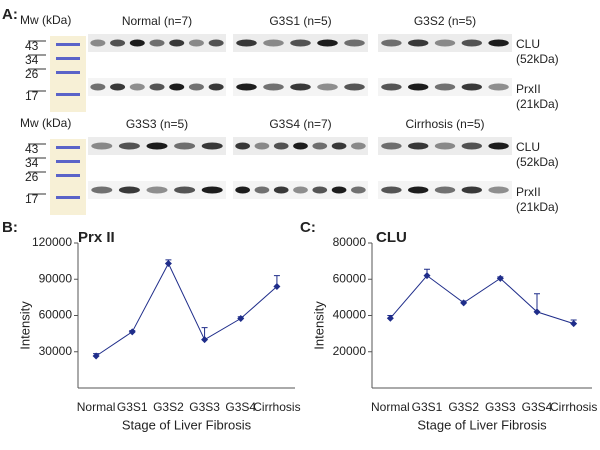 The image size is (600, 450). I want to click on group-label: G3S4 (n=7), so click(300, 124).